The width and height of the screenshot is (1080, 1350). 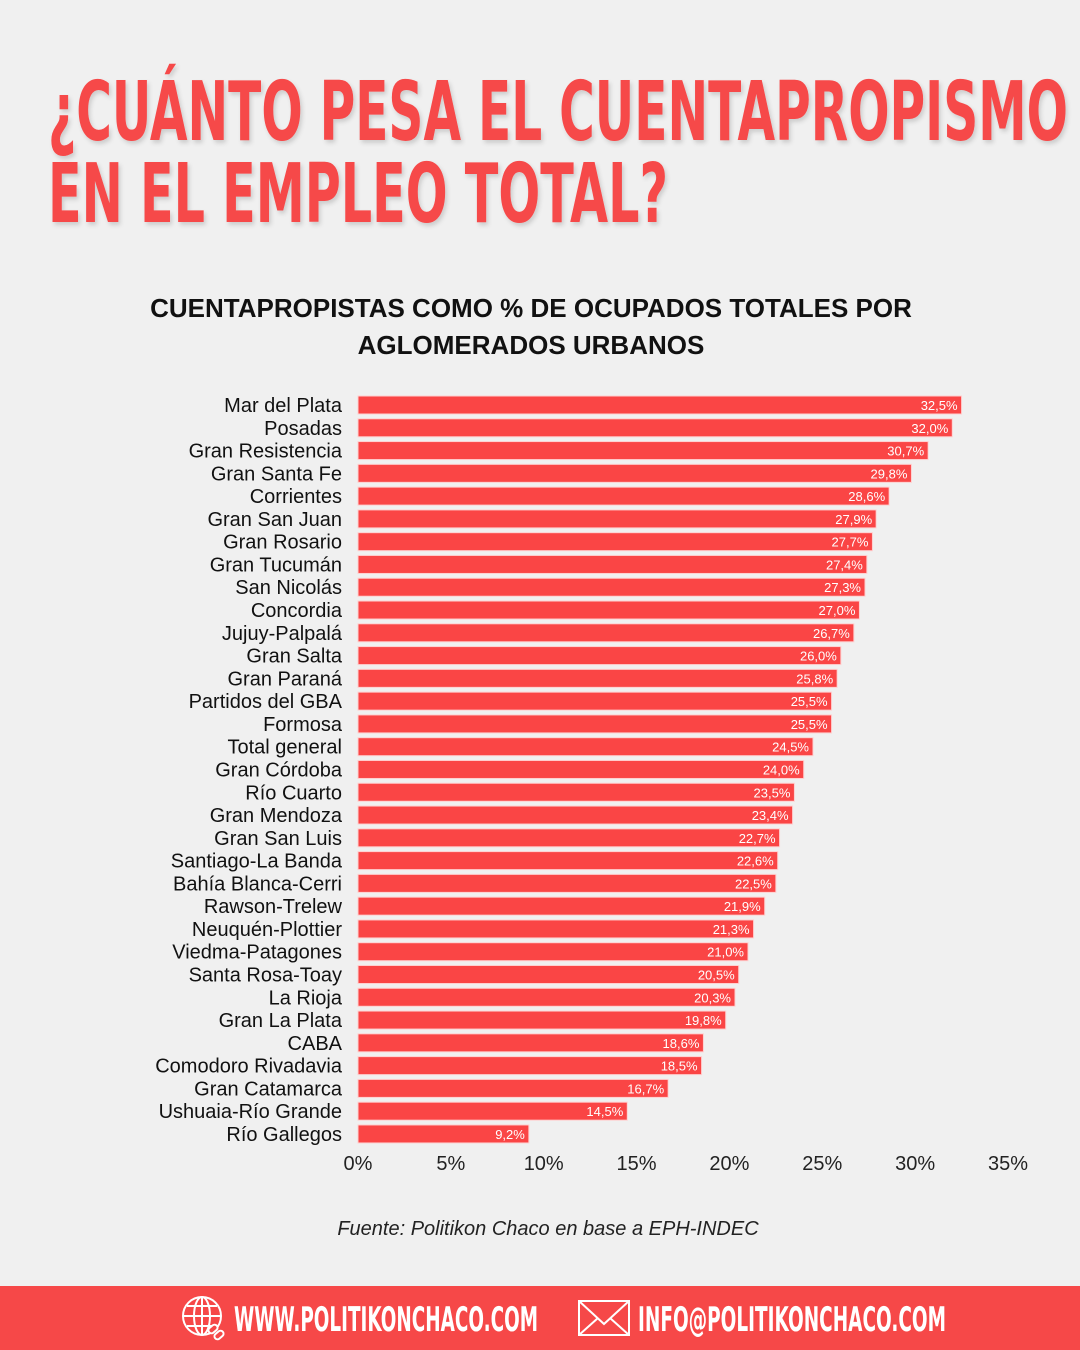 What do you see at coordinates (772, 792) in the screenshot?
I see `data-label: 23,5%` at bounding box center [772, 792].